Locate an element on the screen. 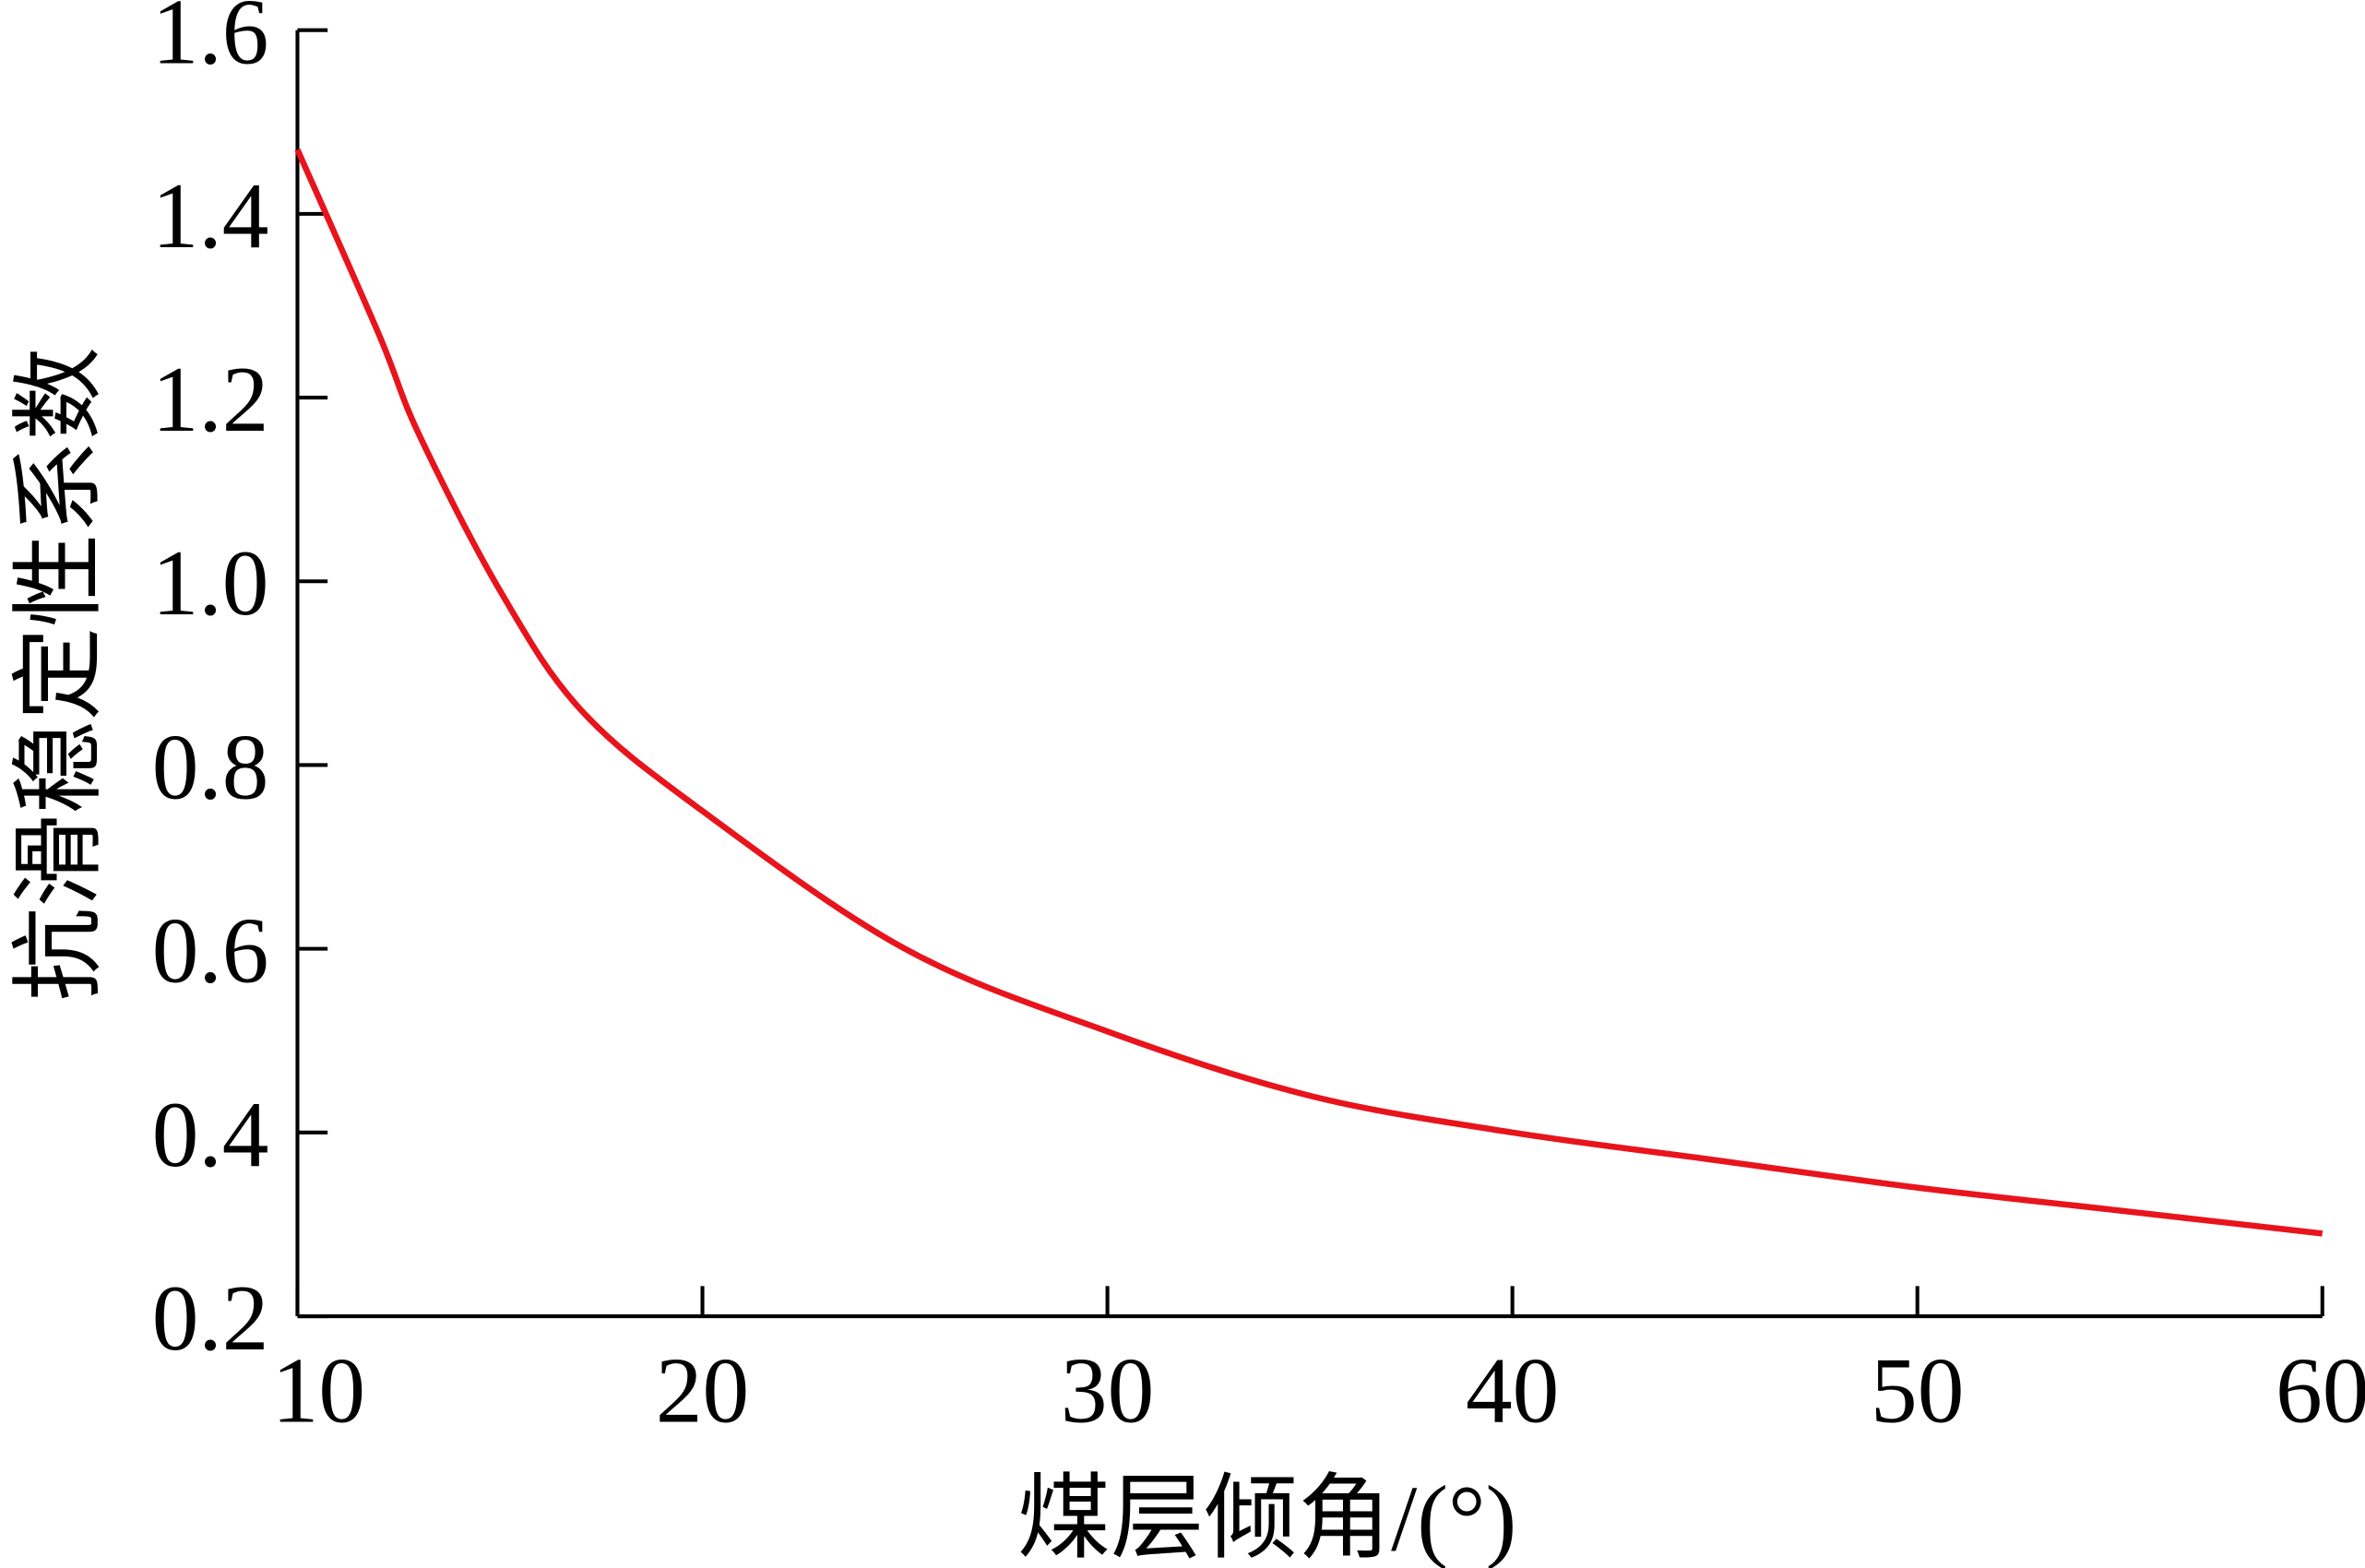 The image size is (2365, 1568). y-ticks: 0.2 0.4 0.6 0.8 1.0 1.2 1.4 1.6 is located at coordinates (240, 685).